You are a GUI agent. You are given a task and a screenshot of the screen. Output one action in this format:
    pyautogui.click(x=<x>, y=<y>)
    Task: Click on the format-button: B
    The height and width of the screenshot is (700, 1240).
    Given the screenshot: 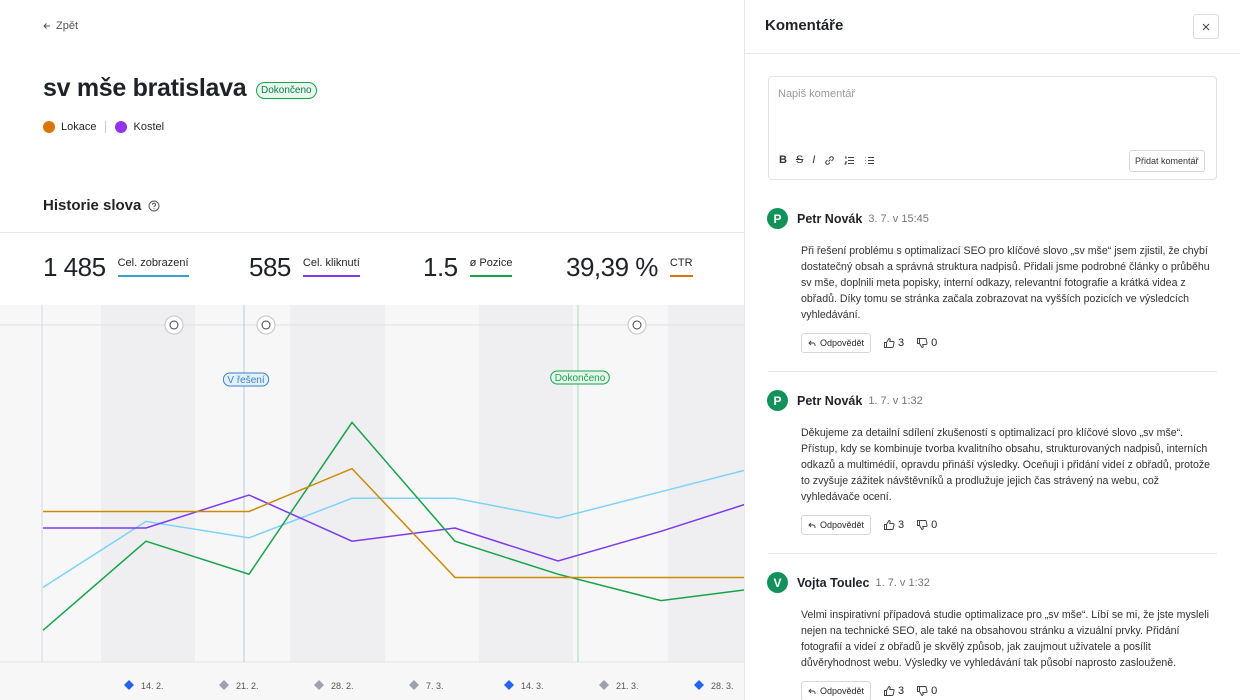 What is the action you would take?
    pyautogui.click(x=783, y=160)
    